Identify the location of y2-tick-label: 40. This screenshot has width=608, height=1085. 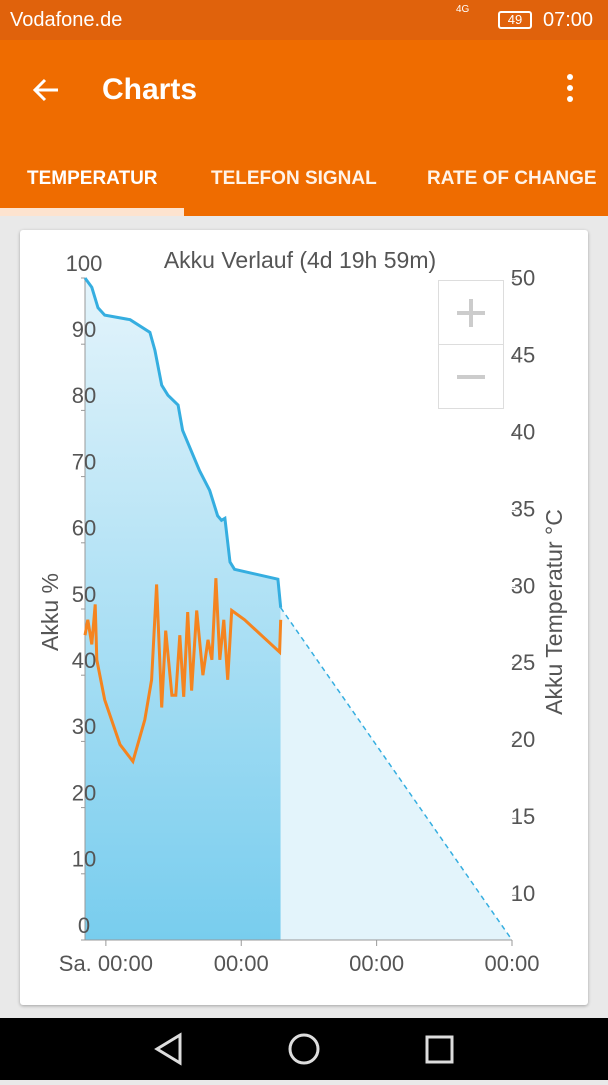
(523, 431).